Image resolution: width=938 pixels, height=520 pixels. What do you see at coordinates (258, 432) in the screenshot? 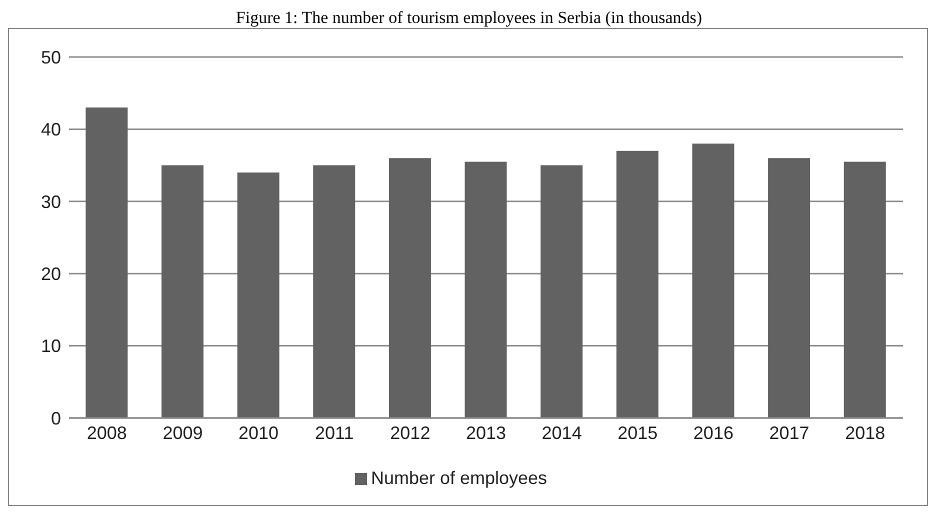
I see `x-tick-label: 2010` at bounding box center [258, 432].